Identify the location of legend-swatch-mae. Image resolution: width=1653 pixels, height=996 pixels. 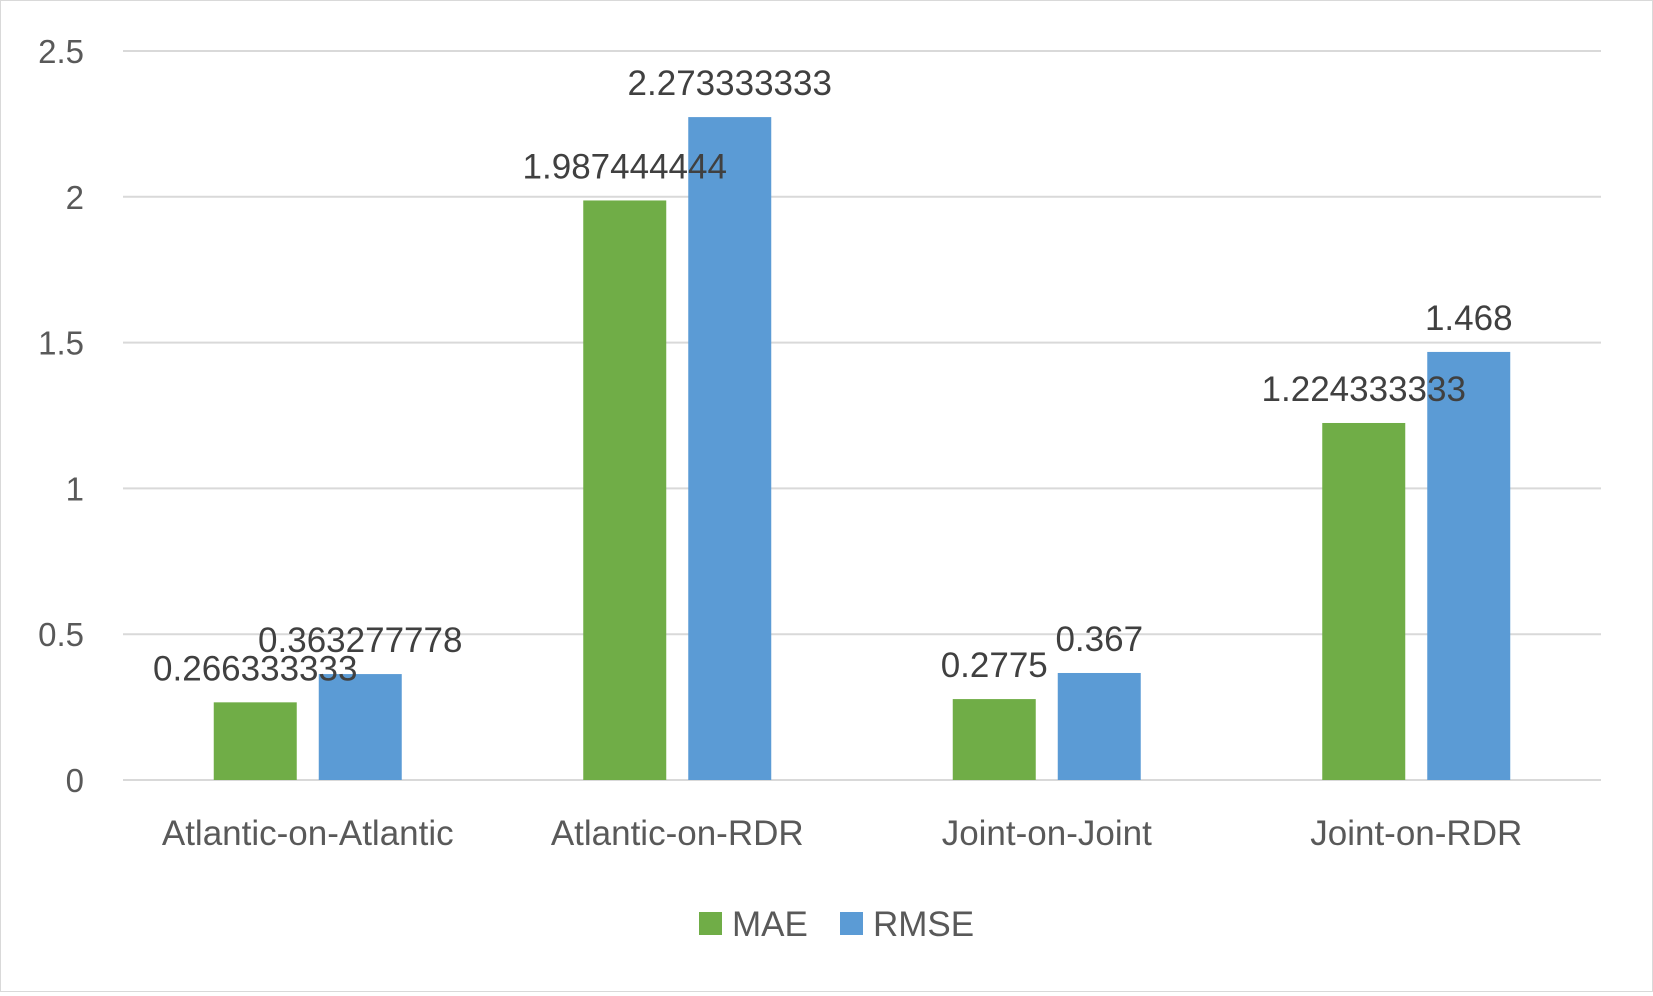
(710, 923).